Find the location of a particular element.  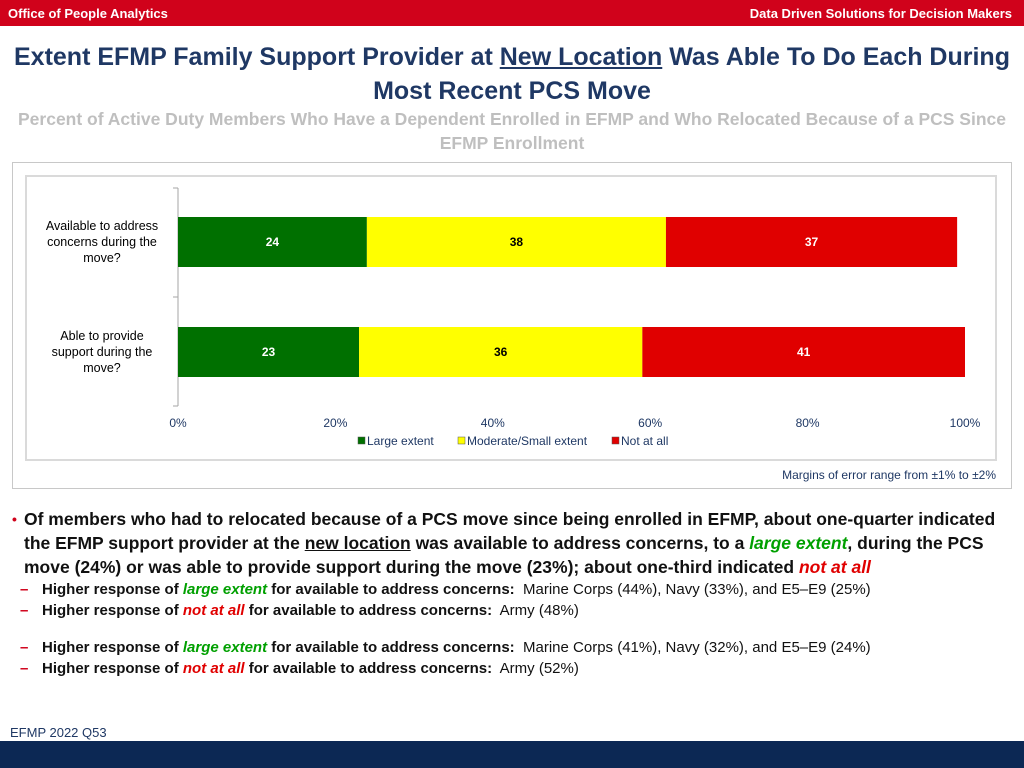

sub-detail: Army (52%) is located at coordinates (539, 668).